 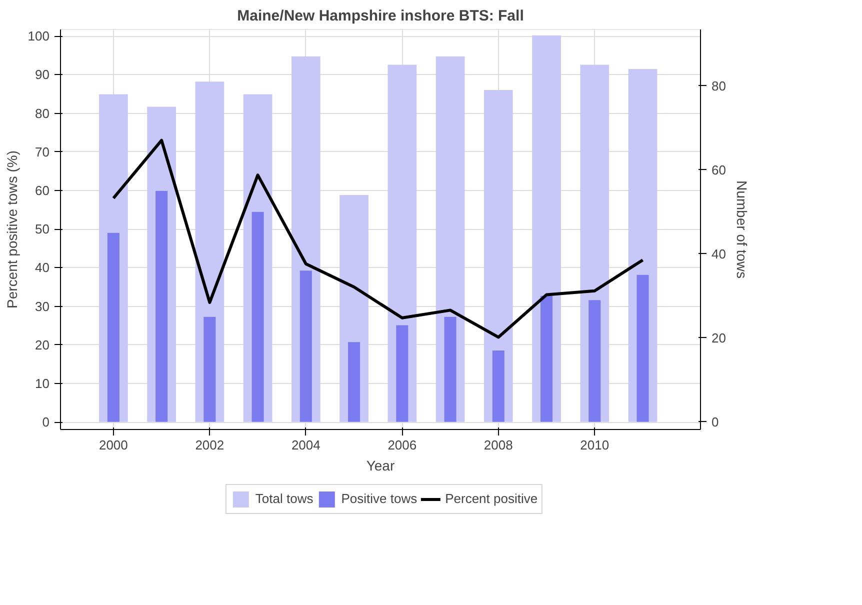 What do you see at coordinates (402, 445) in the screenshot?
I see `x-tick-label: 2006` at bounding box center [402, 445].